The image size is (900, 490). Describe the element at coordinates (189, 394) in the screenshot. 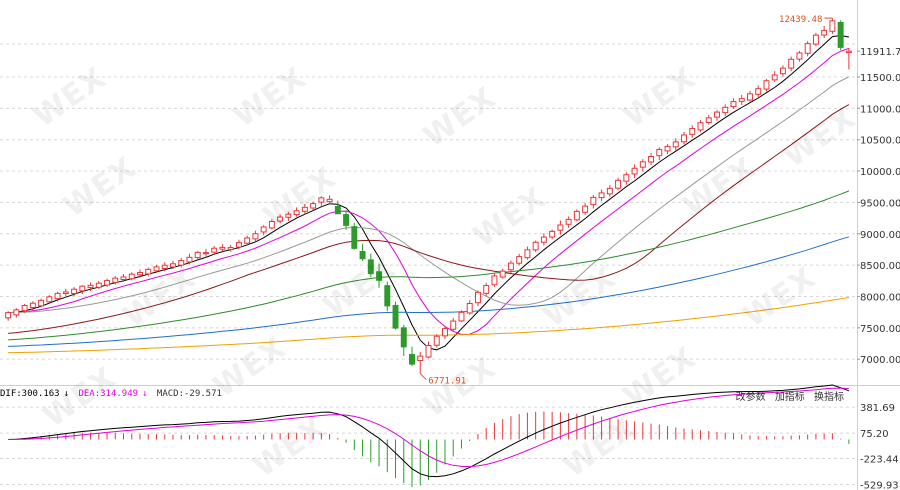

I see `macd-label: MACD:-29.571` at that location.